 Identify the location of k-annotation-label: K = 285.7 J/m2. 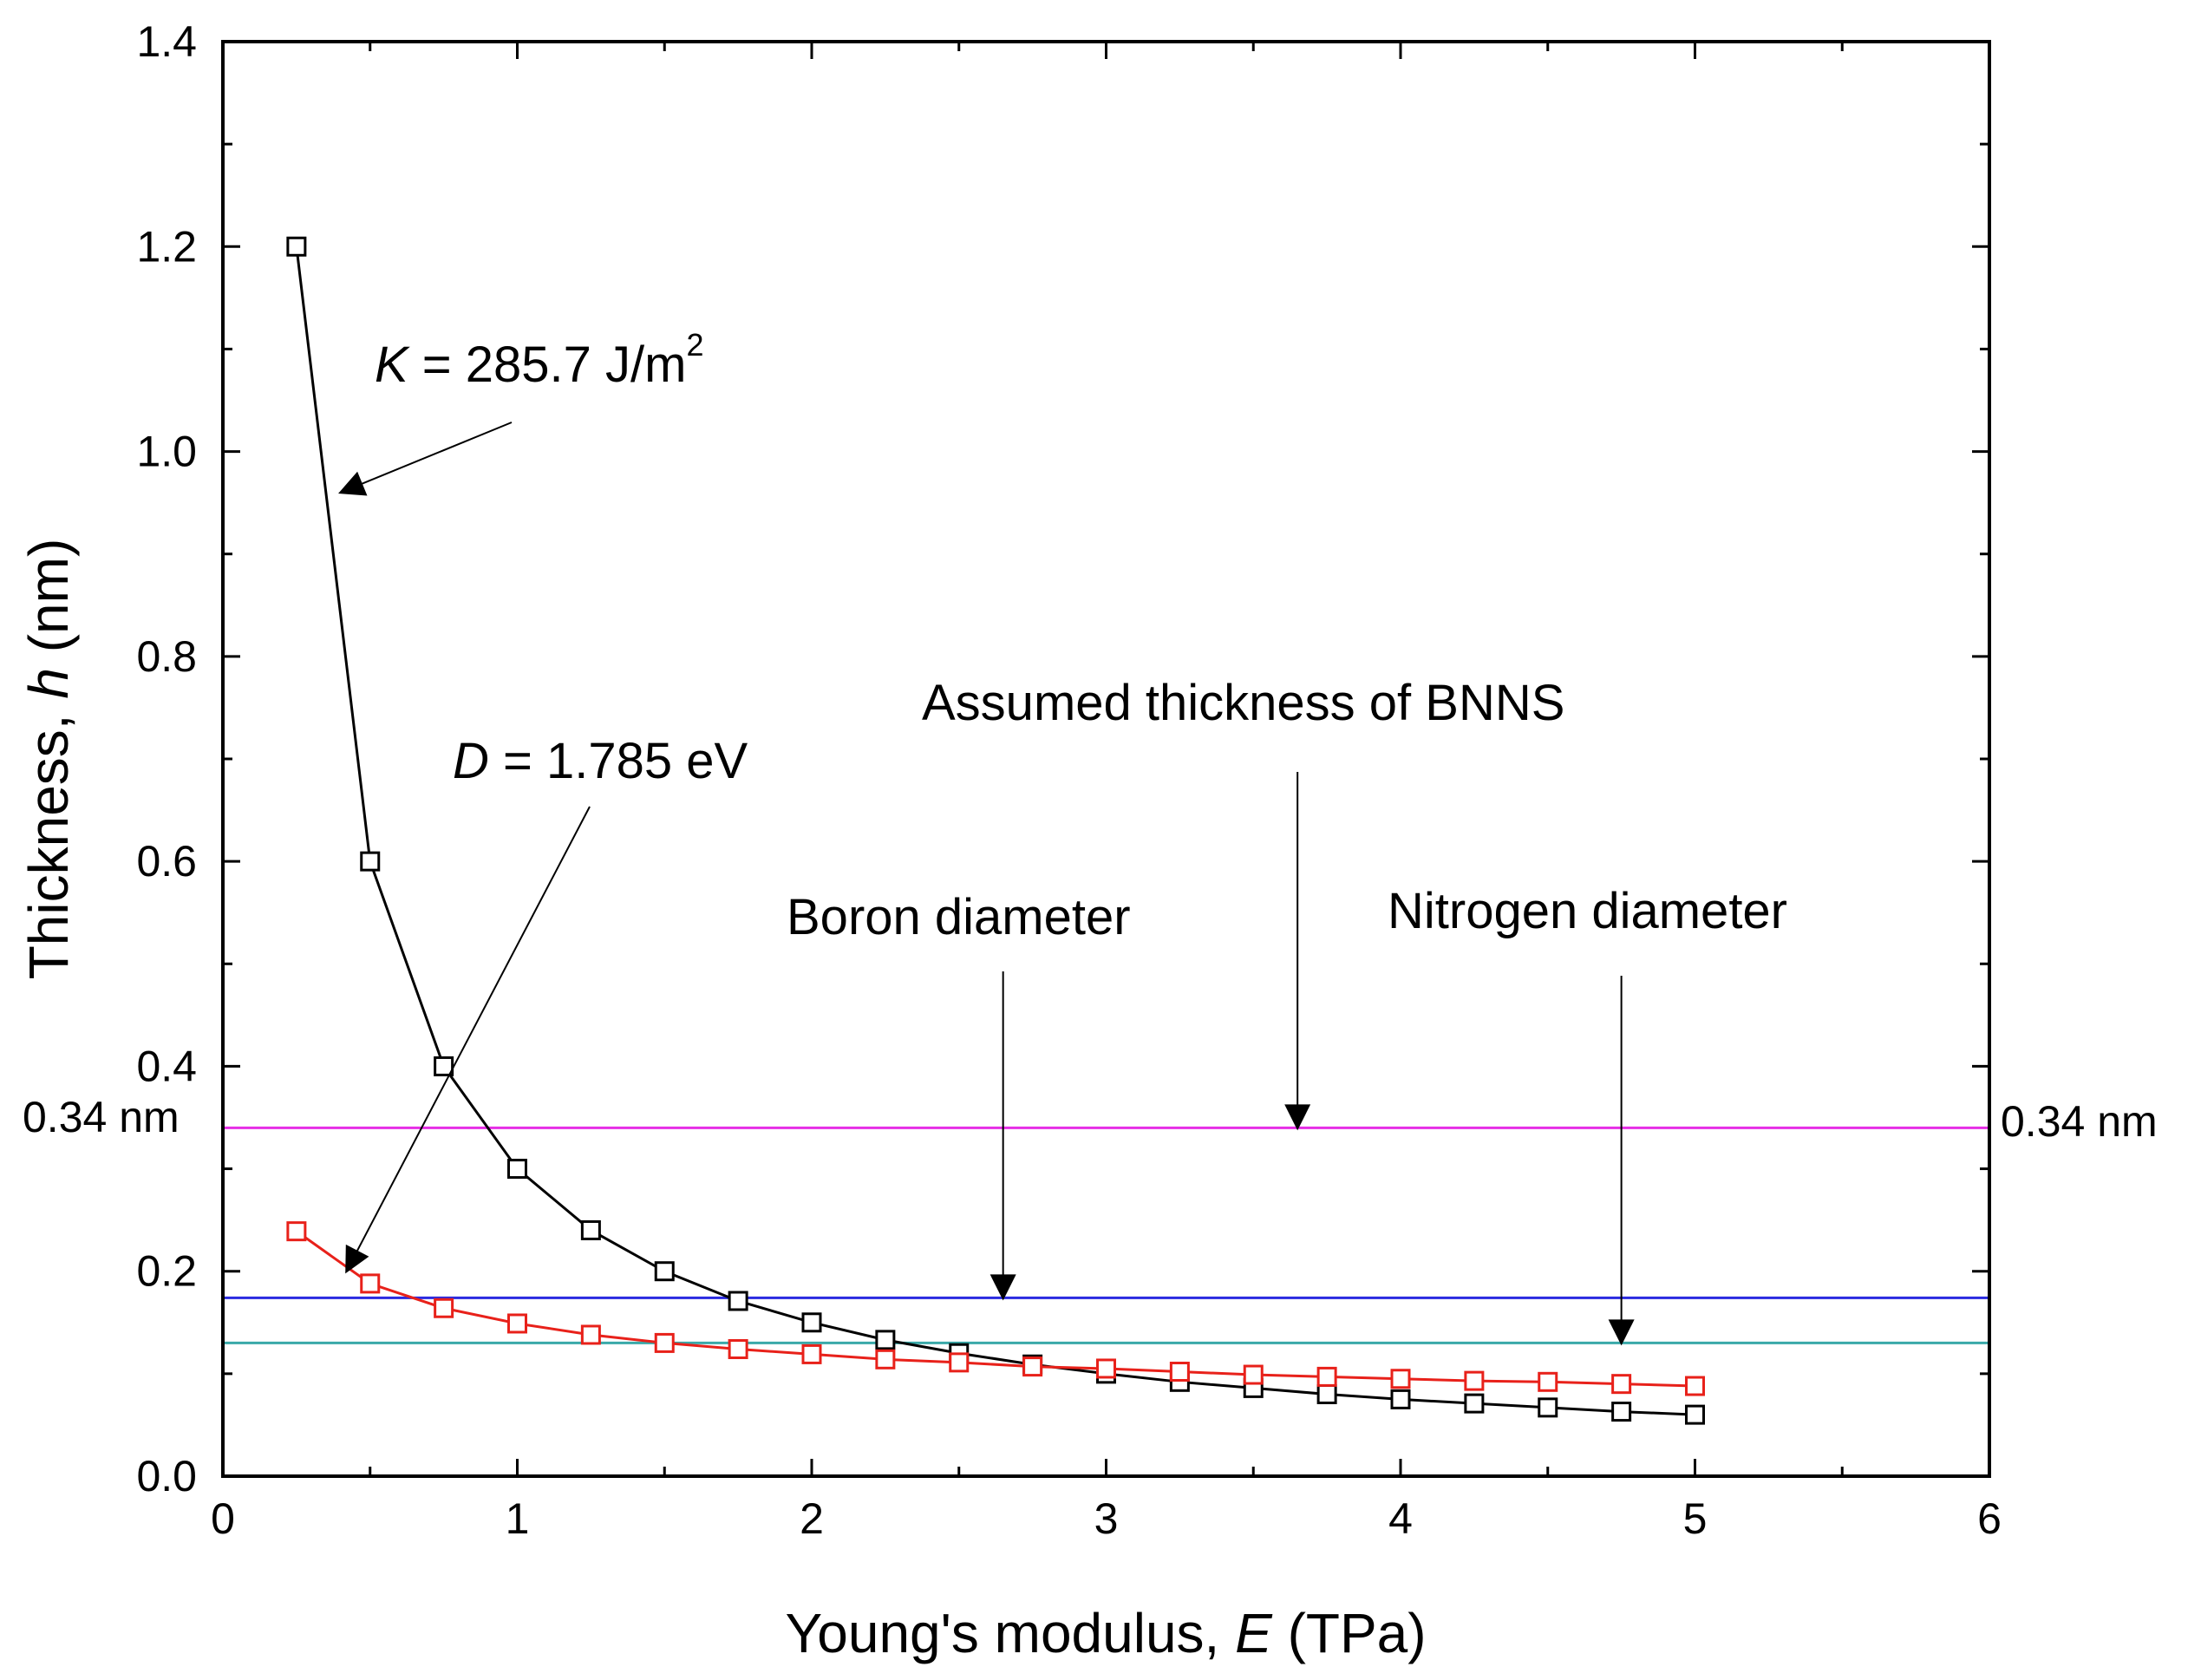
(539, 360).